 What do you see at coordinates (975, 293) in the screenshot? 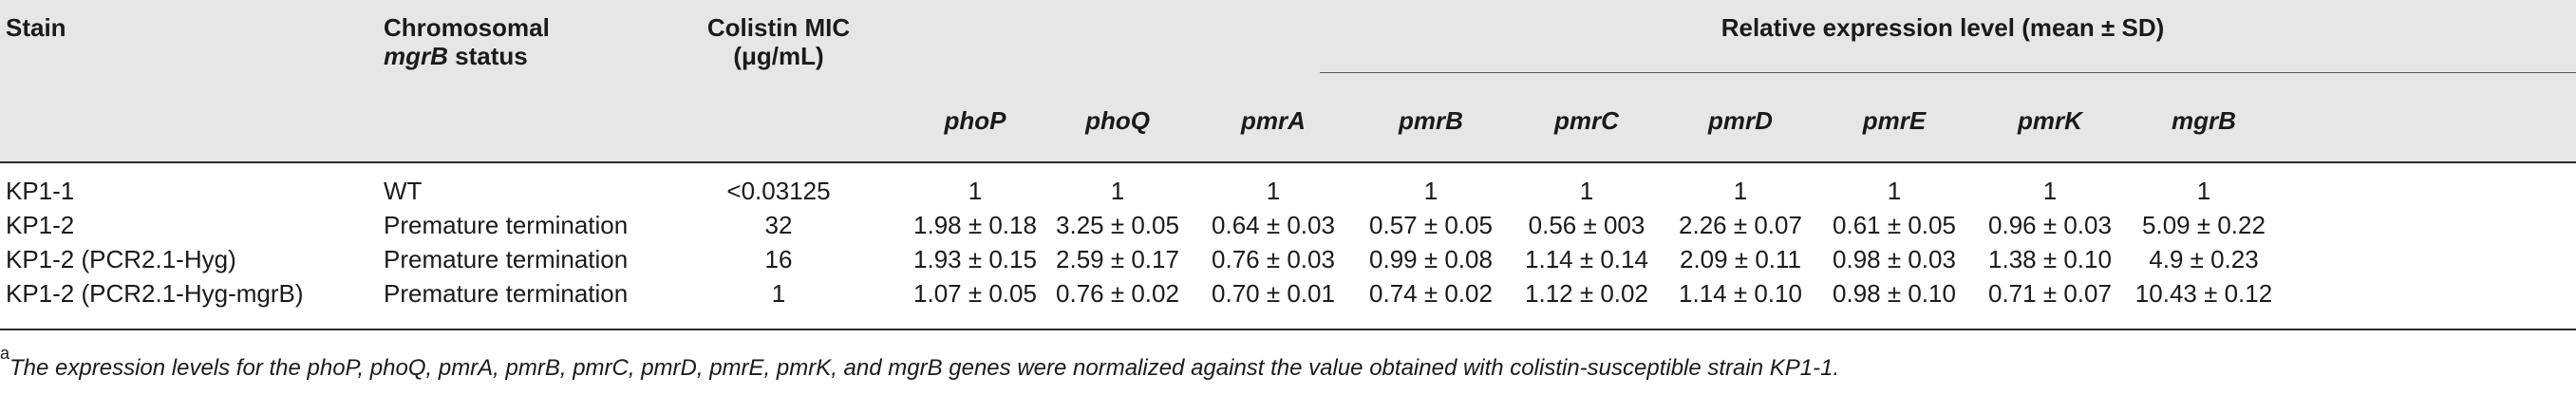
I see `row-value: 1.07 ± 0.05` at bounding box center [975, 293].